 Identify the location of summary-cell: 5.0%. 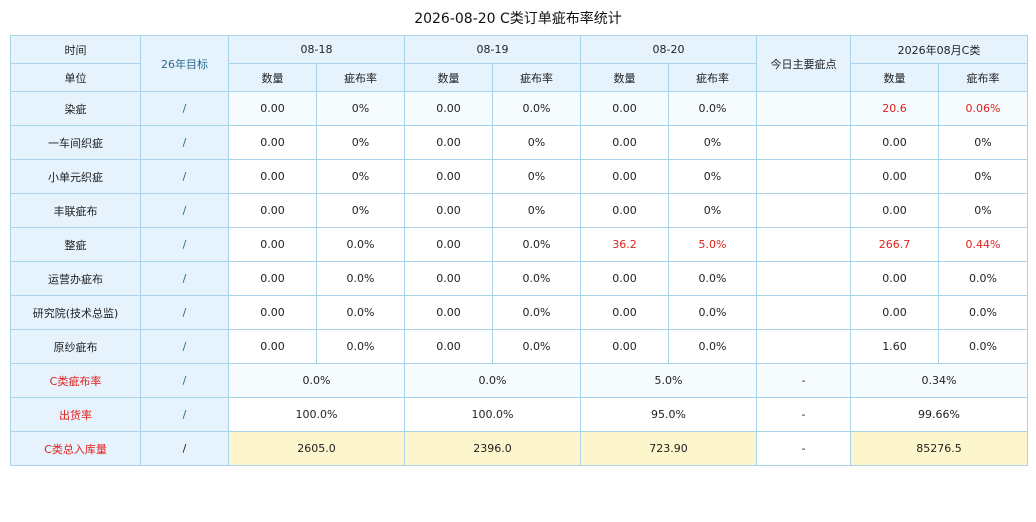
(668, 380).